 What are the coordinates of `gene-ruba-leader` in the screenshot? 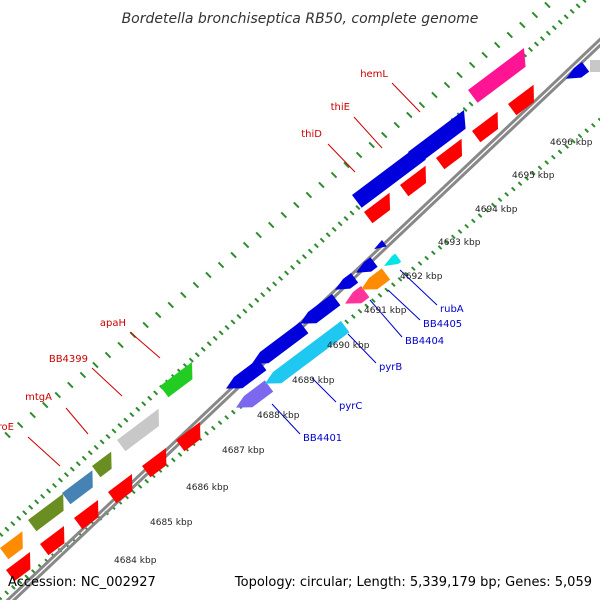 It's located at (418, 287).